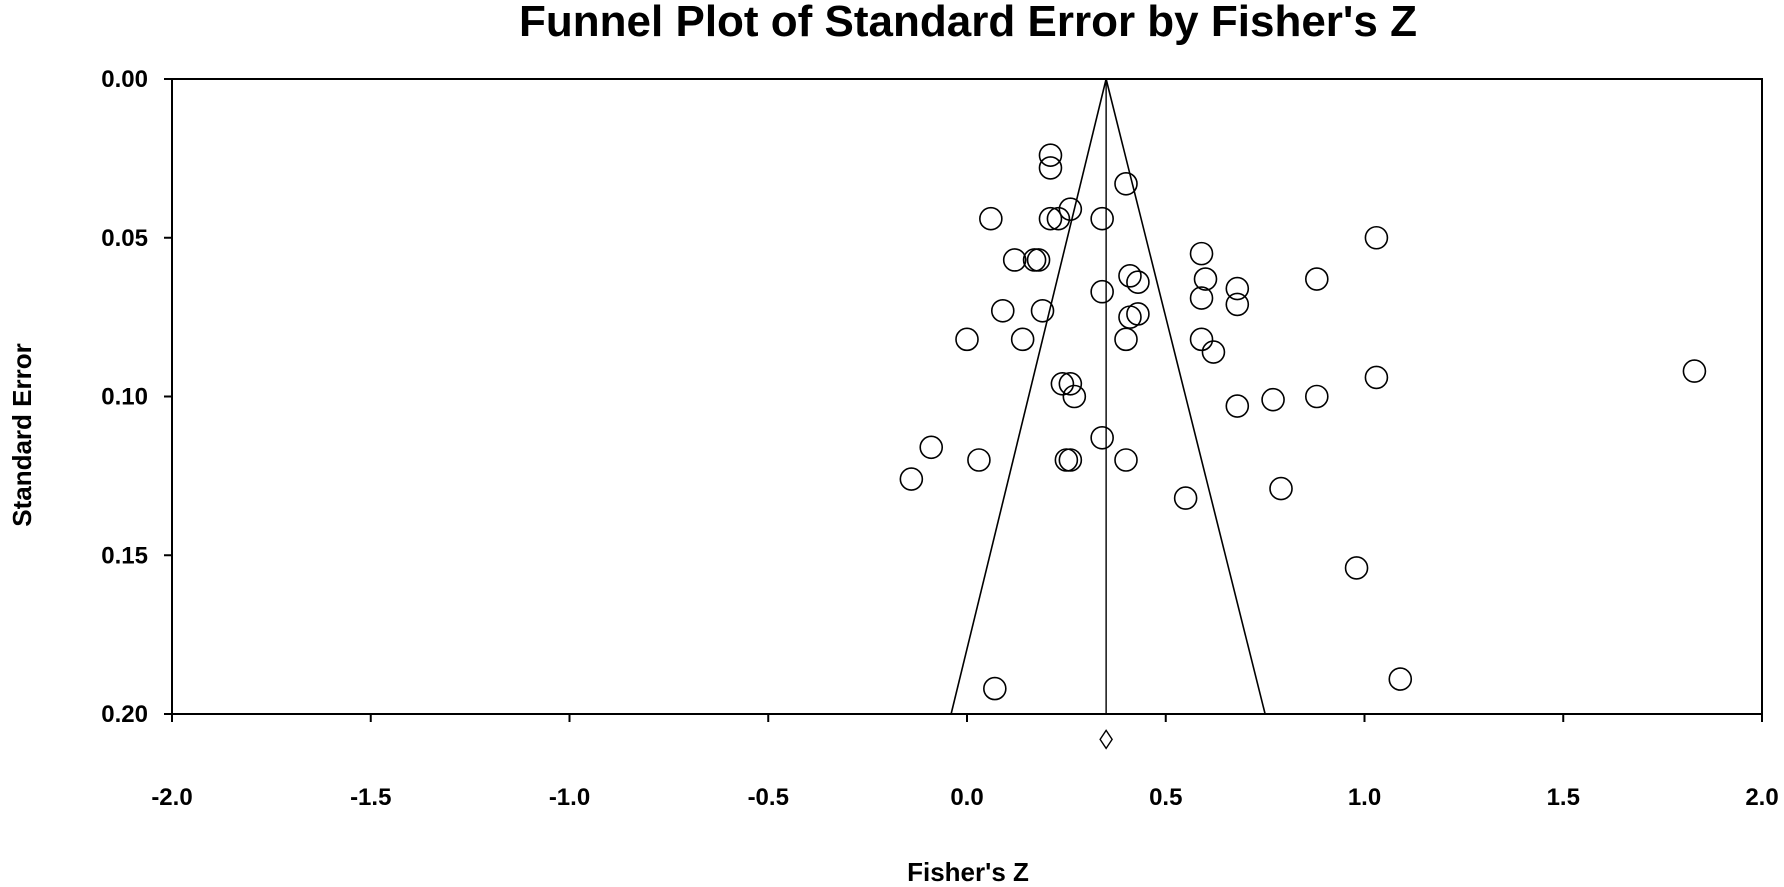  What do you see at coordinates (124, 238) in the screenshot?
I see `y-tick-label: 0.05` at bounding box center [124, 238].